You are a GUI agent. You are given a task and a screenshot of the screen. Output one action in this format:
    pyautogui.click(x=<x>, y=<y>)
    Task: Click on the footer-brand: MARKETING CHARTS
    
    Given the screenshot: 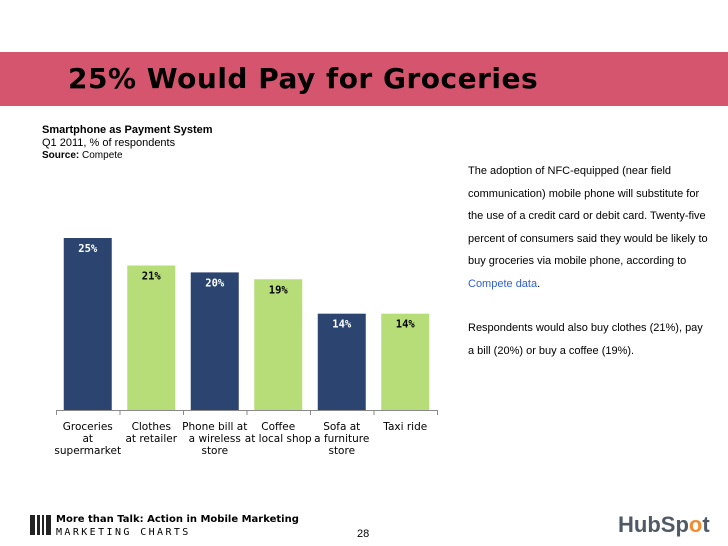 What is the action you would take?
    pyautogui.click(x=123, y=532)
    